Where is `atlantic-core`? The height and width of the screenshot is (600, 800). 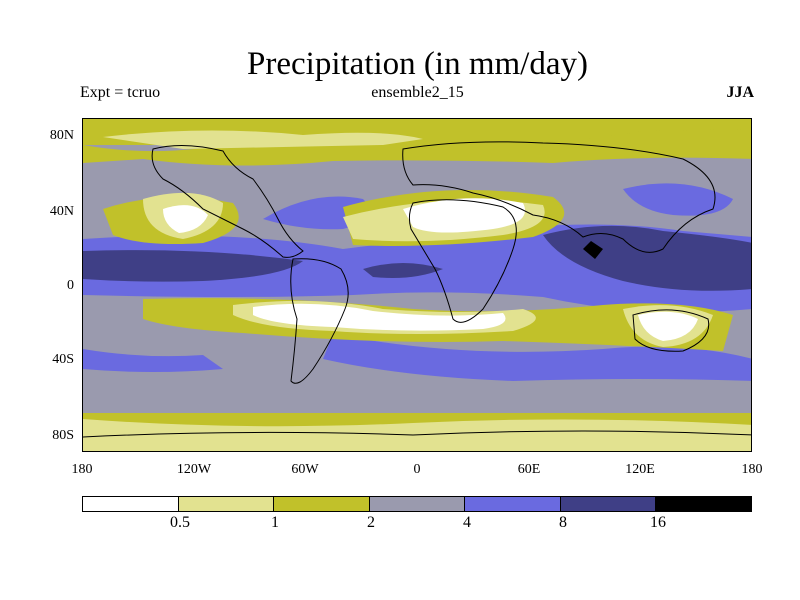 atlantic-core is located at coordinates (403, 270).